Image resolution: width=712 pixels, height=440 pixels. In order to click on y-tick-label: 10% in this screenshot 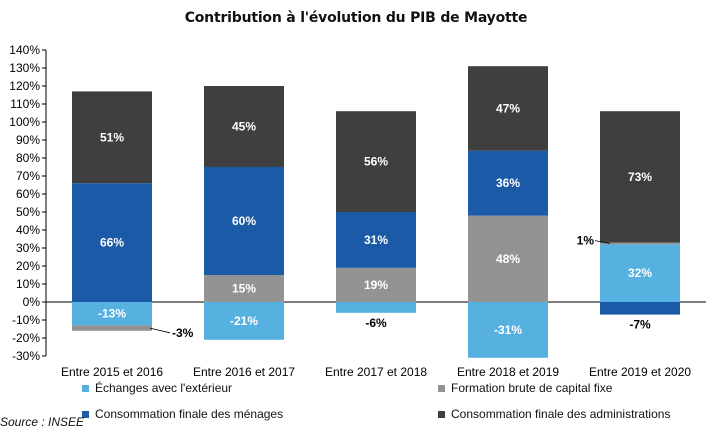, I will do `click(28, 284)`.